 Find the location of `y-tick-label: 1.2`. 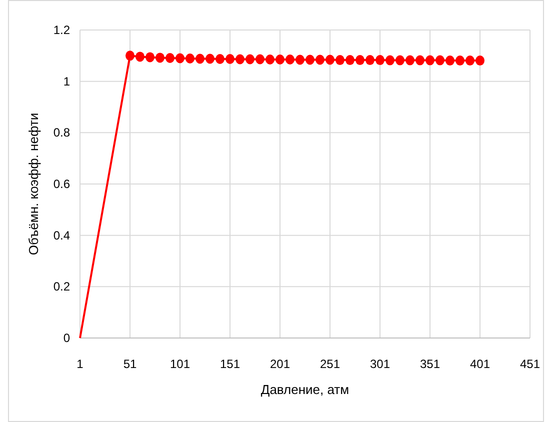

y-tick-label: 1.2 is located at coordinates (61, 30).